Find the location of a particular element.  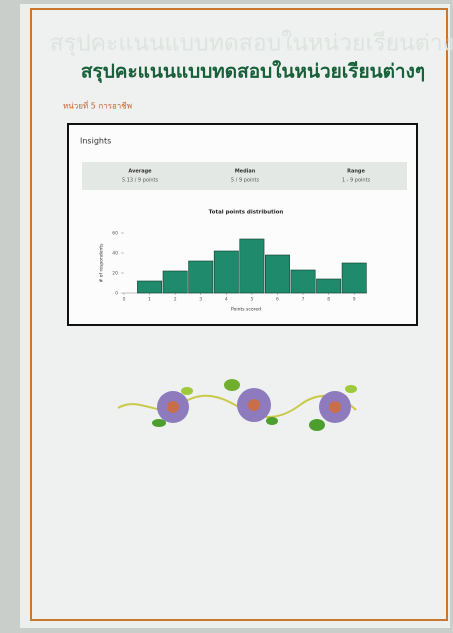

x-tick-label: 5 is located at coordinates (251, 300).